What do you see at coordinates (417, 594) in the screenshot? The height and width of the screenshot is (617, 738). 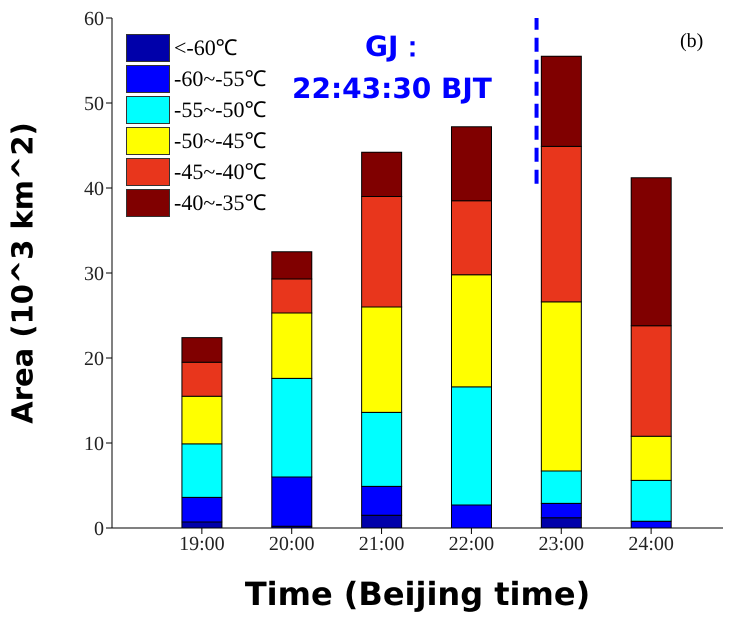 I see `x-axis-title: Time (Beijing time)` at bounding box center [417, 594].